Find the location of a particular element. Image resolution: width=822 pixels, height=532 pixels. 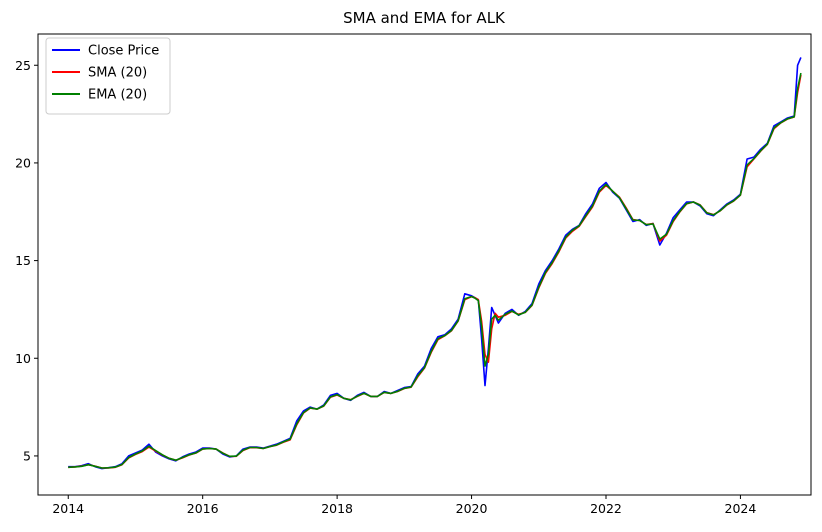

legend: Close Price SMA (20) EMA (20) is located at coordinates (108, 76).